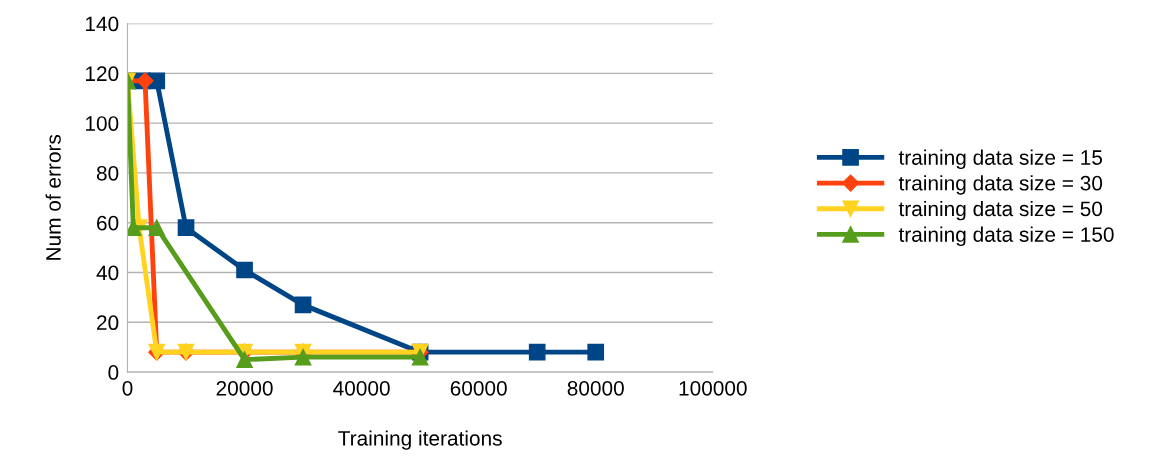 The height and width of the screenshot is (471, 1159). What do you see at coordinates (108, 223) in the screenshot?
I see `y-tick-label: 60` at bounding box center [108, 223].